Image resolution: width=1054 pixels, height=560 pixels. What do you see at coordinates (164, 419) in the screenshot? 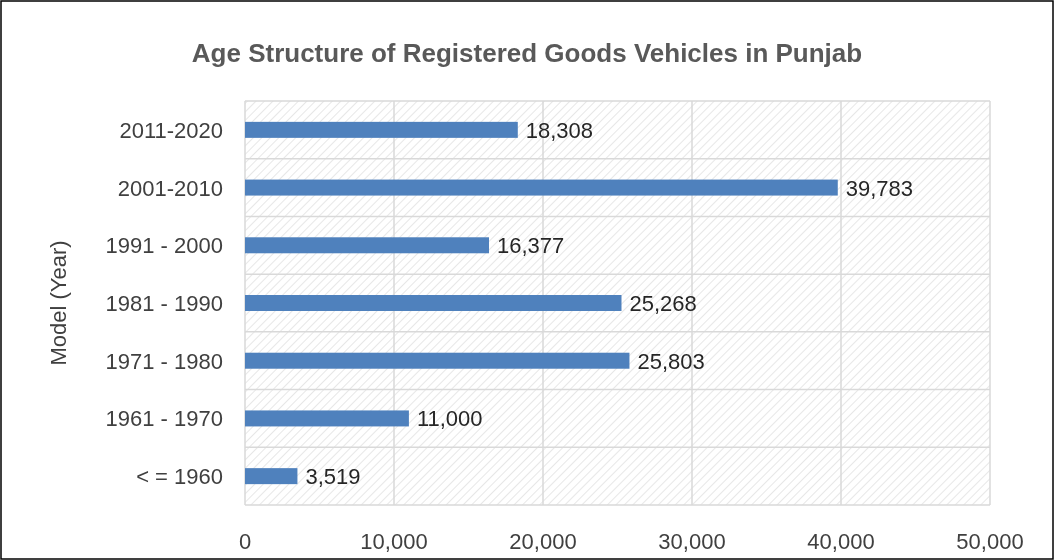
I see `y-tick-label: 1961 - 1970` at bounding box center [164, 419].